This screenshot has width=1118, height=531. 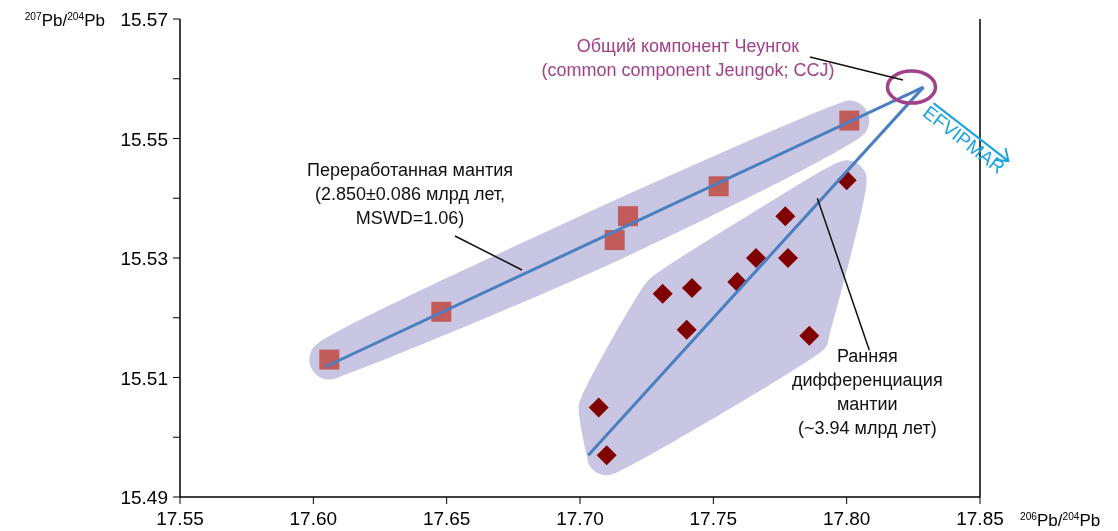 What do you see at coordinates (580, 518) in the screenshot?
I see `x-tick-label: 17.70` at bounding box center [580, 518].